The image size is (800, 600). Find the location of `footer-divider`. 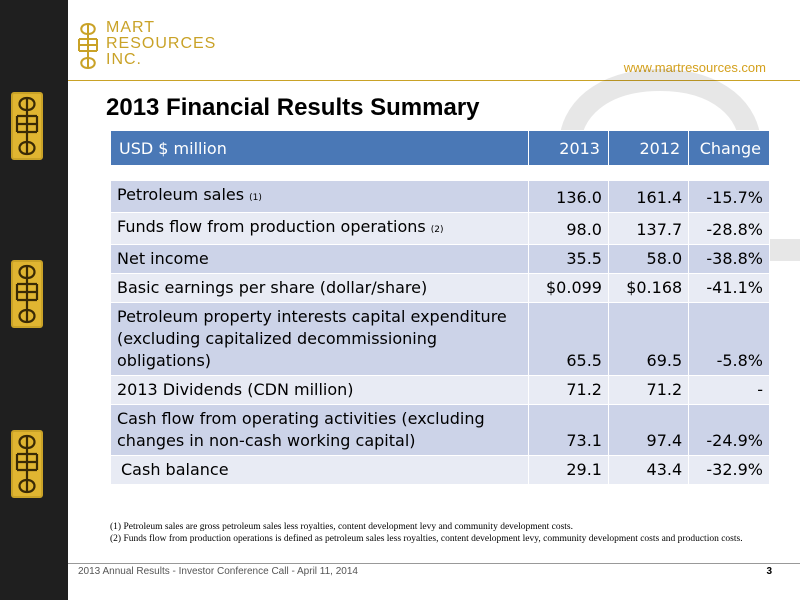

footer-divider is located at coordinates (434, 563).